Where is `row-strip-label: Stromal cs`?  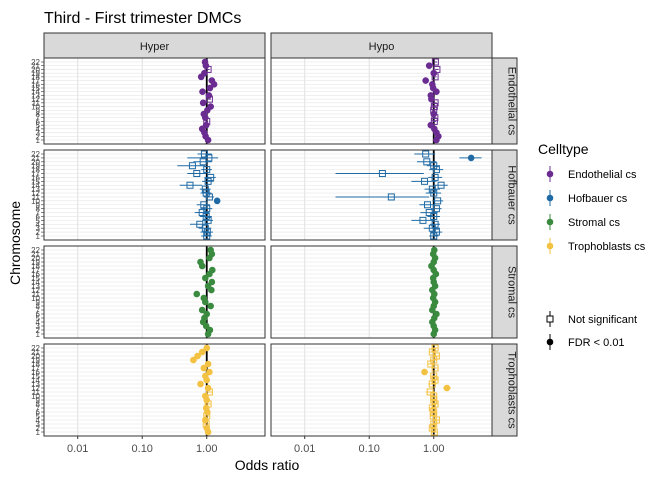 row-strip-label: Stromal cs is located at coordinates (512, 292).